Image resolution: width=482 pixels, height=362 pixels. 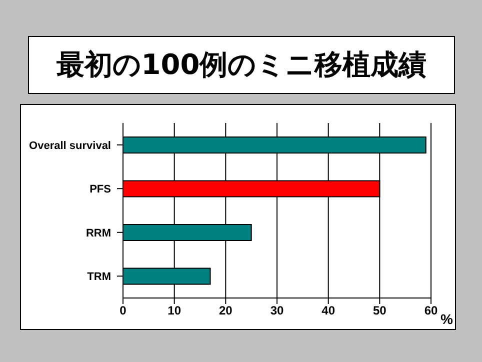 I want to click on x-tick-label: 0, so click(x=123, y=311).